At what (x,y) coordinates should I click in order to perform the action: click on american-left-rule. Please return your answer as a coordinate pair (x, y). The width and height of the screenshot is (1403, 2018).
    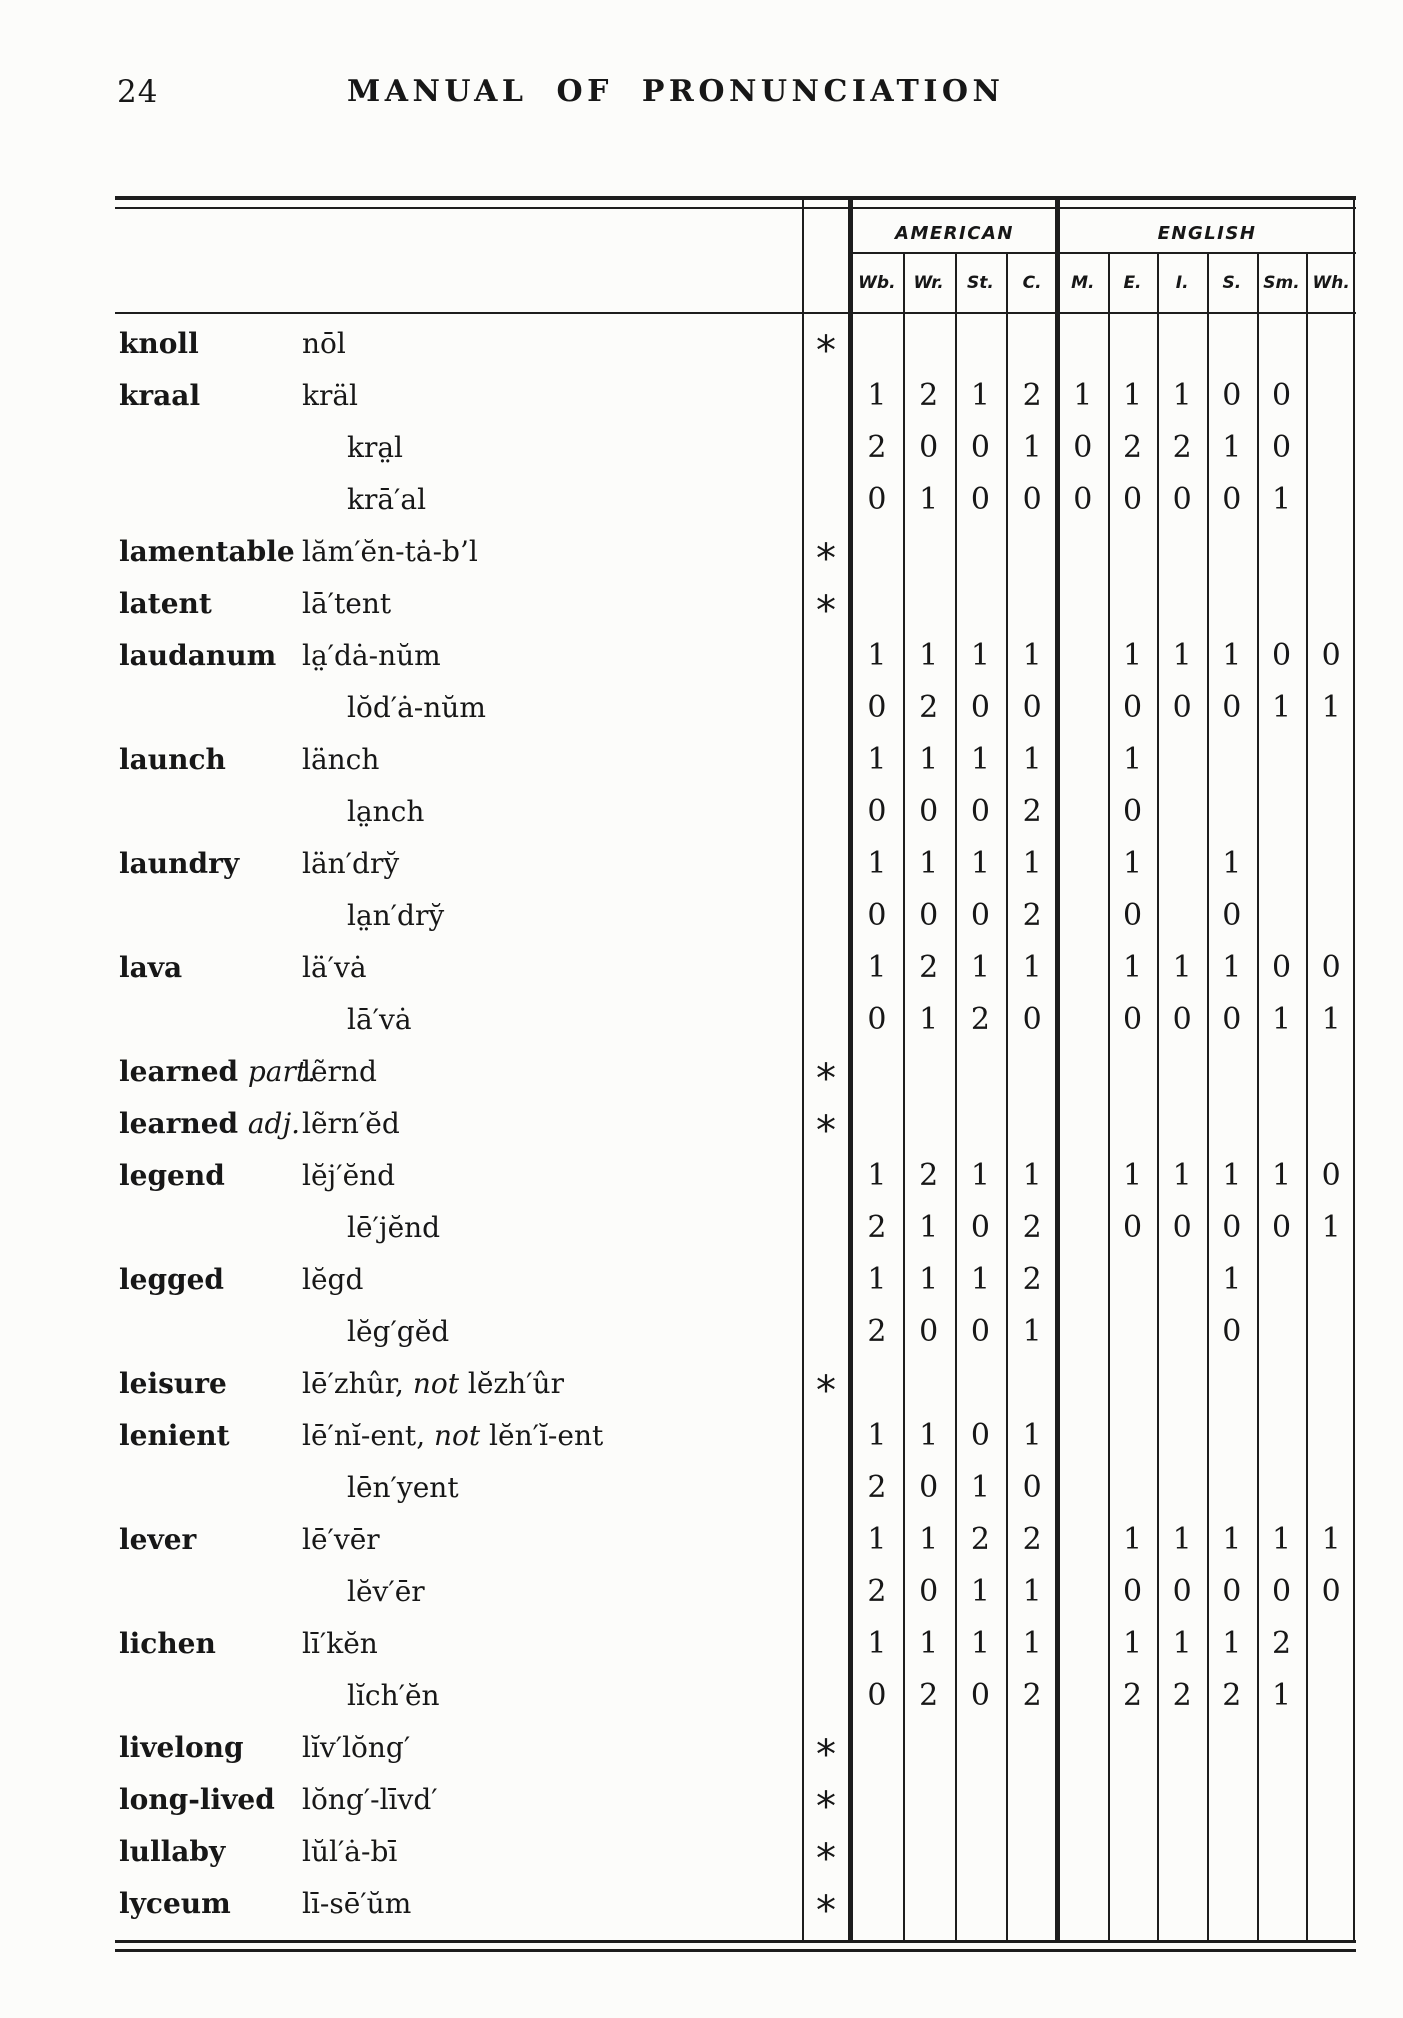
    Looking at the image, I should click on (850, 1070).